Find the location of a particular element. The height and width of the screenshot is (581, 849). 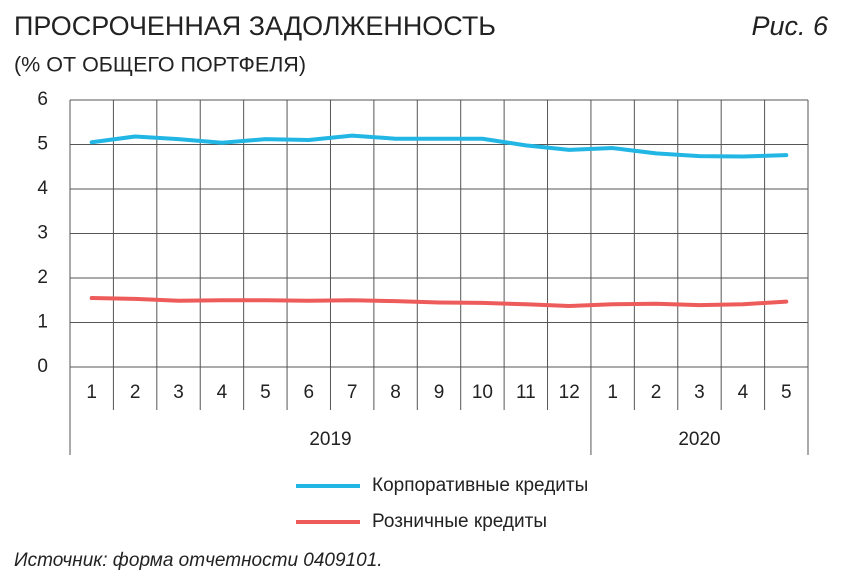

source-note: Источник: форма отчетности 0409101. is located at coordinates (198, 560).